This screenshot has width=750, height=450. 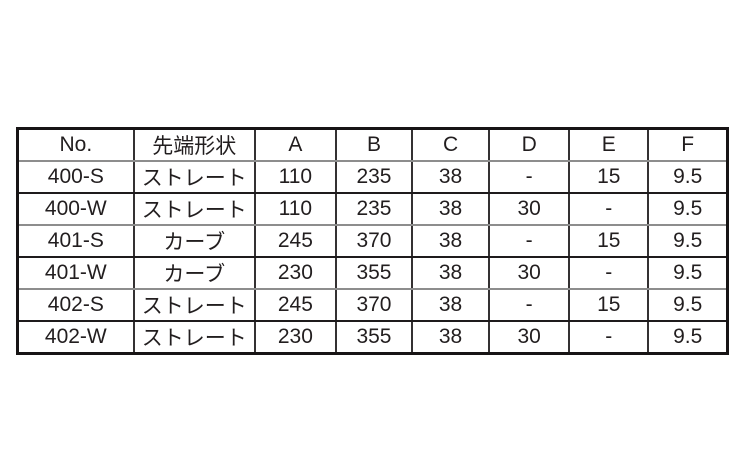 I want to click on table-row: 400-W ストレート 110 235 38 30 - 9.5, so click(x=372, y=209).